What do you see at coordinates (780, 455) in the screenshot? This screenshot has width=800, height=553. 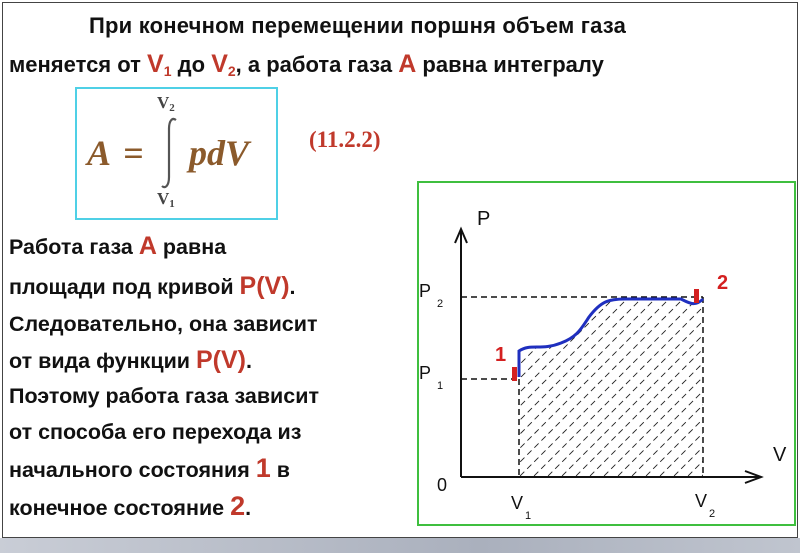 I see `x-axis-label: V` at bounding box center [780, 455].